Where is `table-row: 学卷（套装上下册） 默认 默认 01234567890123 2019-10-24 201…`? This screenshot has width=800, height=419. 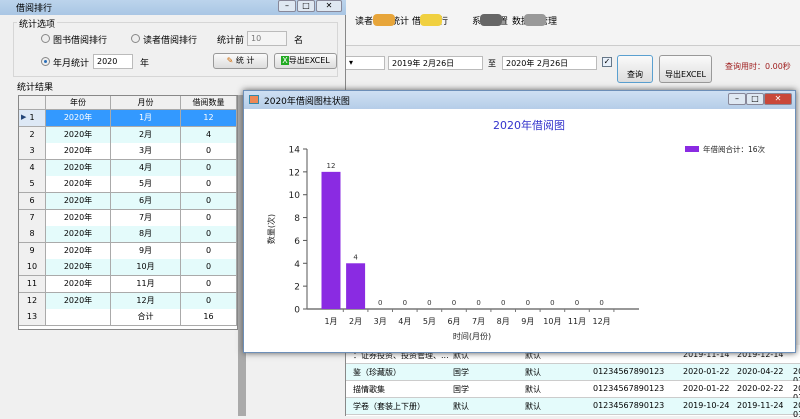 table-row: 学卷（套装上下册） 默认 默认 01234567890123 2019-10-24 201… is located at coordinates (572, 408).